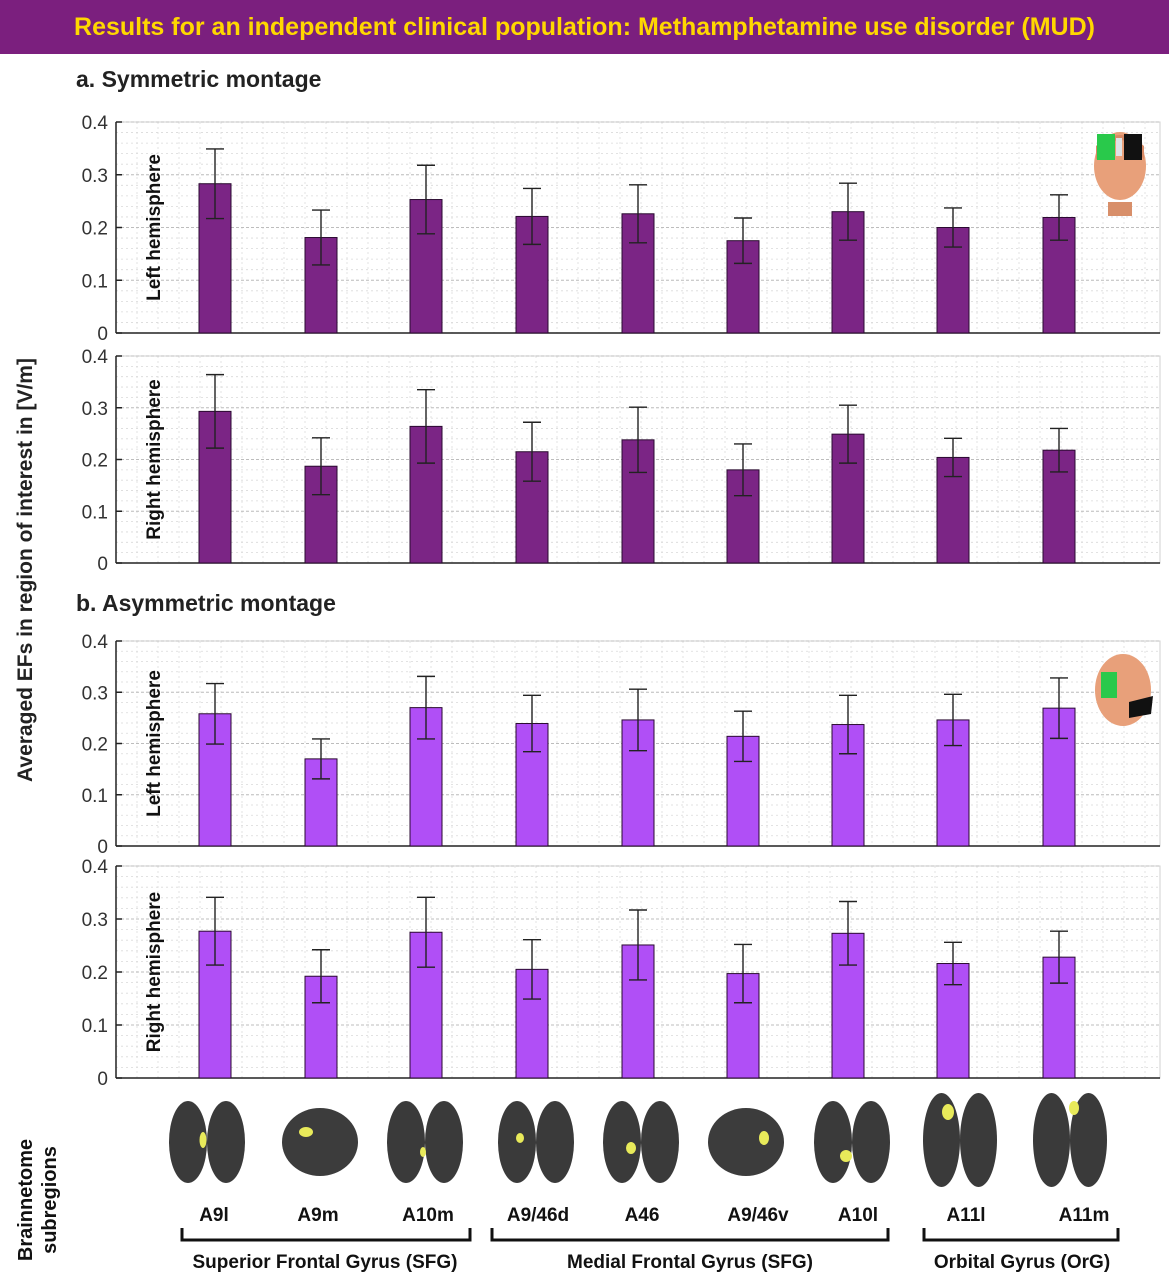 This screenshot has height=1280, width=1169. I want to click on group-label-sfg: Superior Frontal Gyrus (SFG), so click(325, 1262).